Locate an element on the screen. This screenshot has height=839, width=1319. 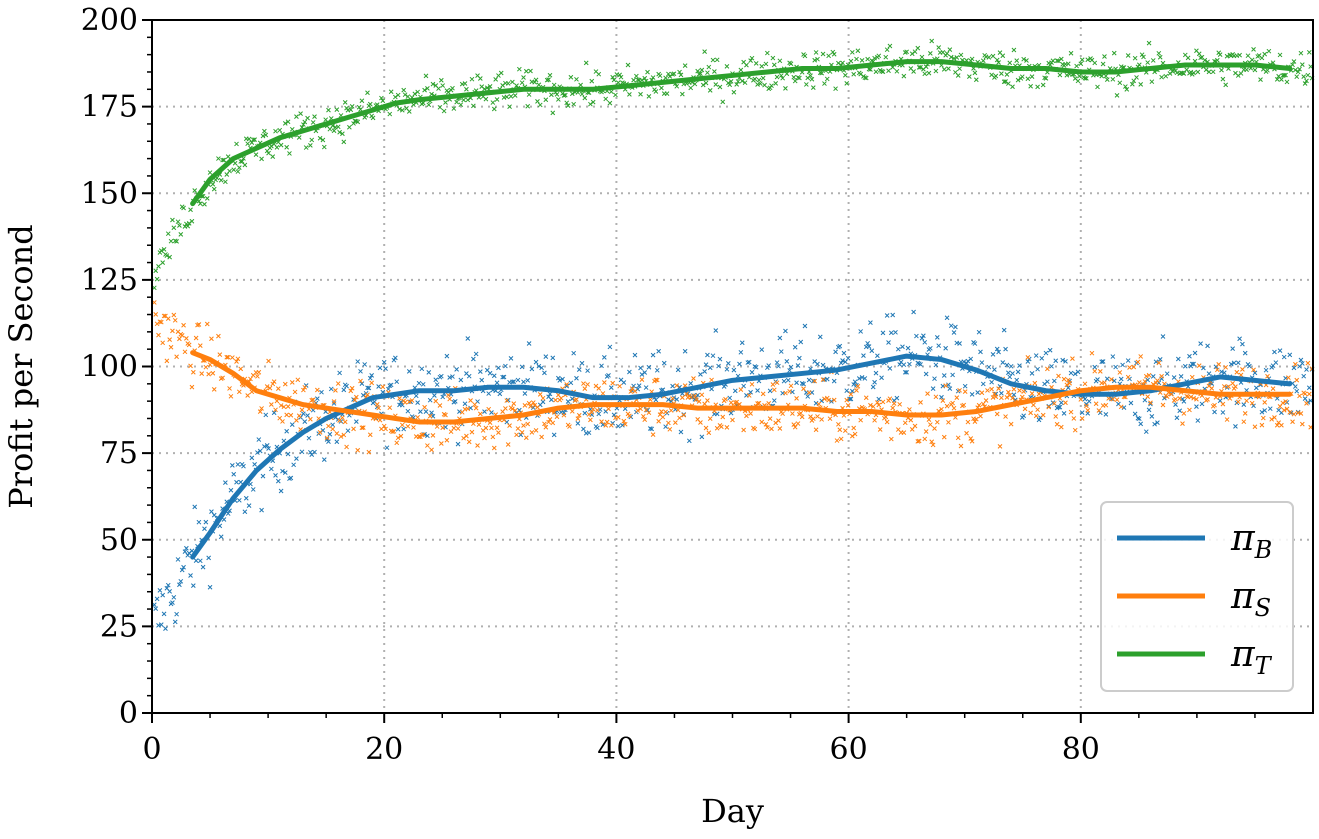
legend-label-subscript: B is located at coordinates (1263, 550).